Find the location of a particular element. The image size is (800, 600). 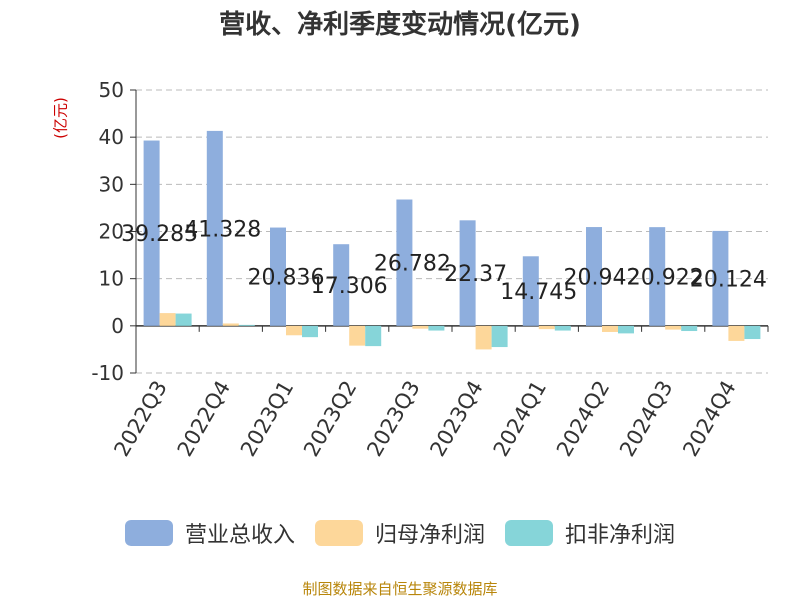

y-tick-label: 40 is located at coordinates (111, 137).